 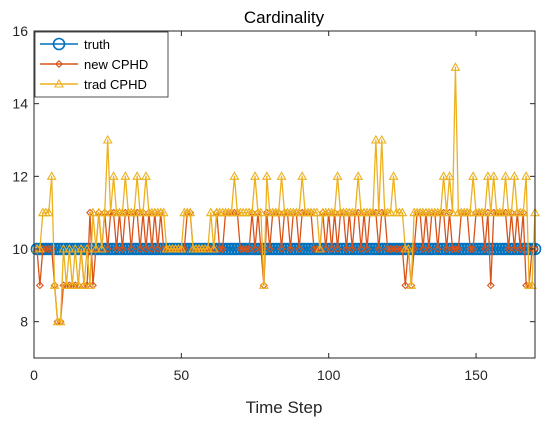 I want to click on legend-items: truth new CPHD trad CPHD, so click(x=94, y=64).